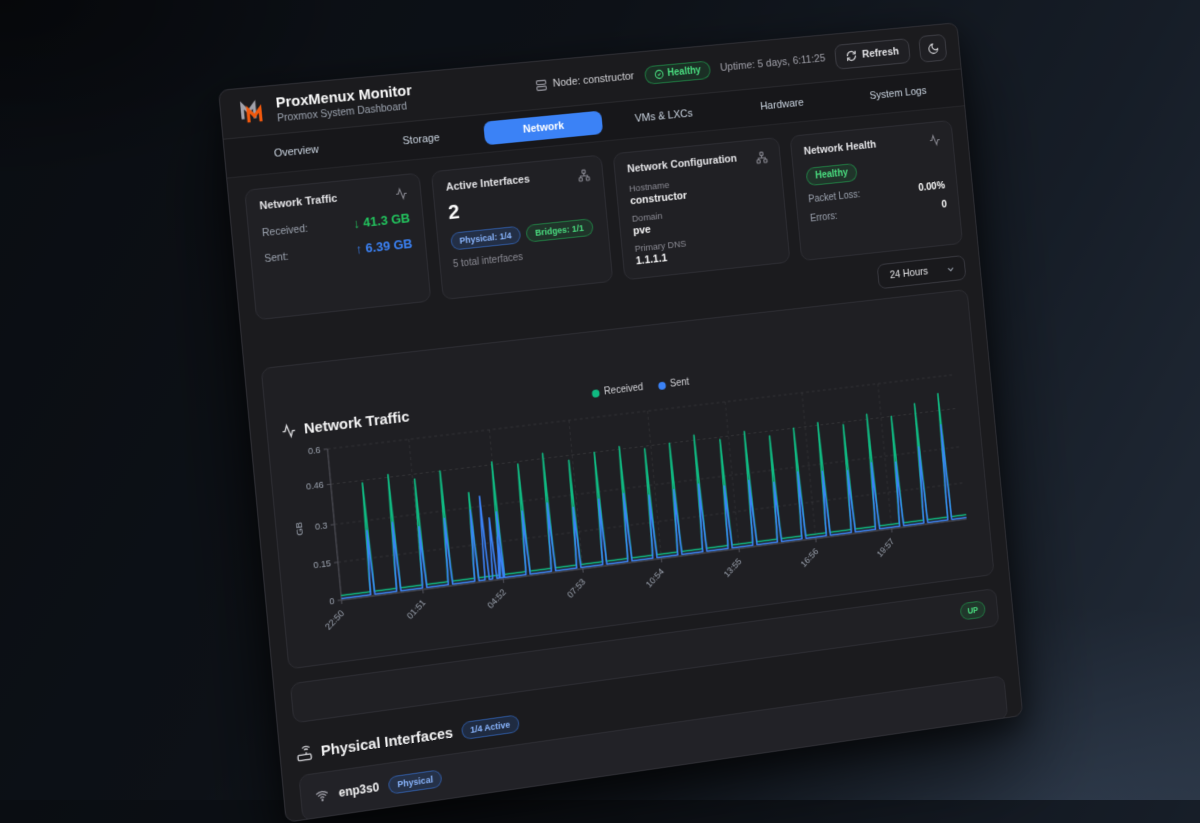 This screenshot has width=1200, height=823. Describe the element at coordinates (831, 174) in the screenshot. I see `healthy-badge: Healthy` at that location.